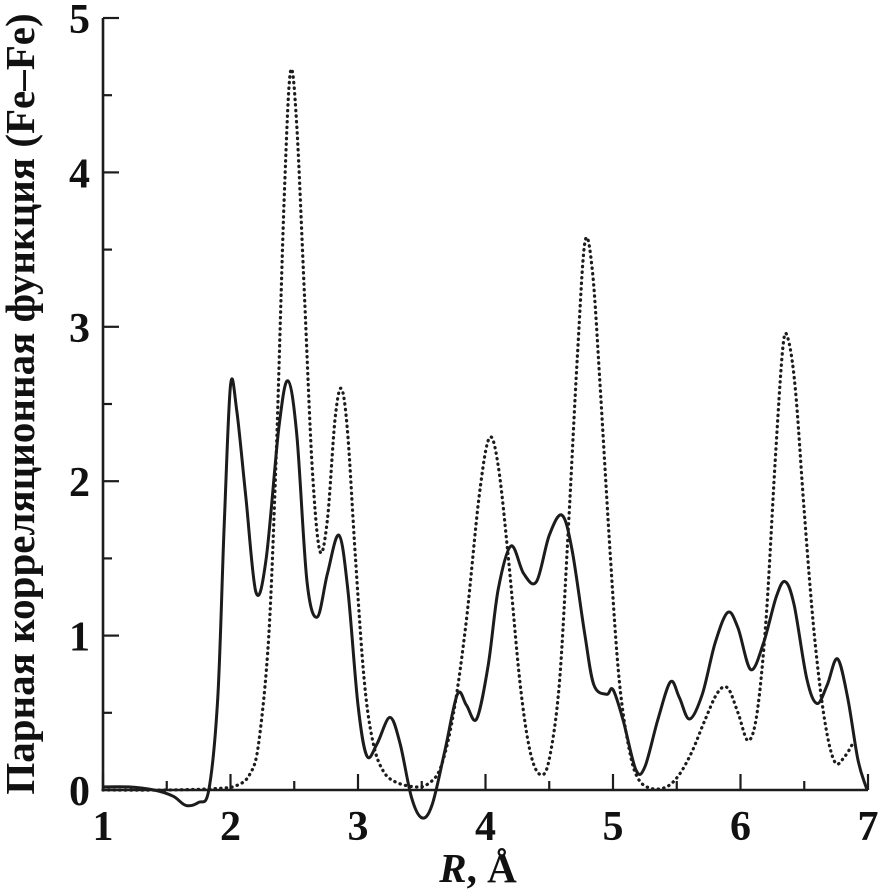 Image resolution: width=881 pixels, height=896 pixels. What do you see at coordinates (452, 868) in the screenshot?
I see `x-axis-label-symbol: R` at bounding box center [452, 868].